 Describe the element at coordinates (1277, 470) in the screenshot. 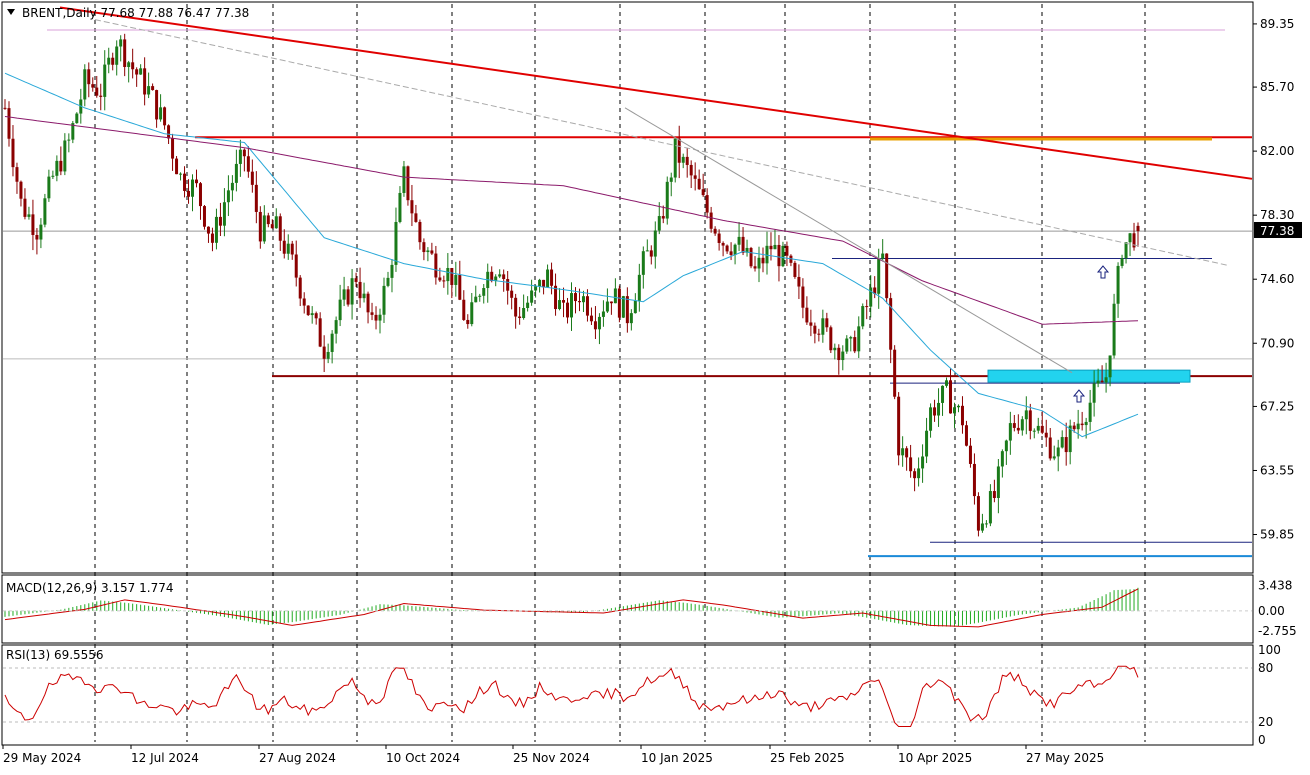

I see `price-tick-label: 63.55` at that location.